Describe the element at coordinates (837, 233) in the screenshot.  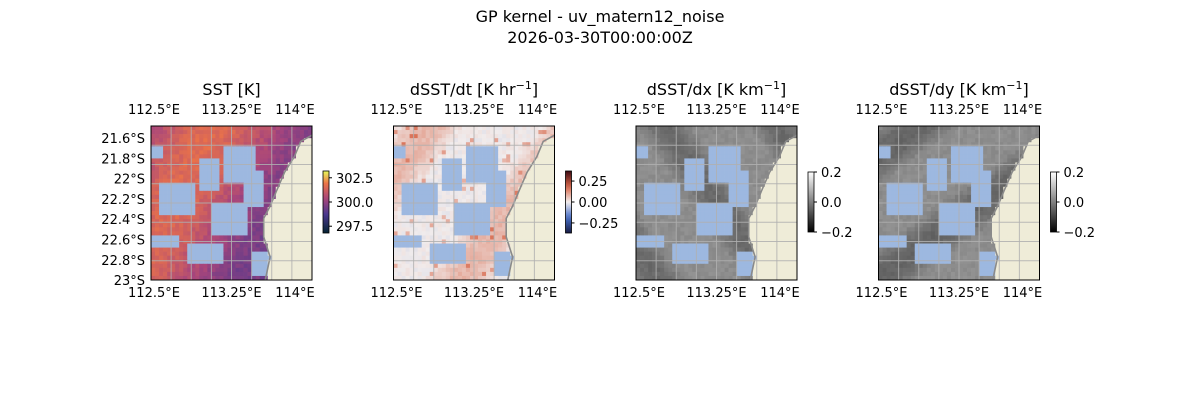
I see `colorbar-tick-label: −0.2` at that location.